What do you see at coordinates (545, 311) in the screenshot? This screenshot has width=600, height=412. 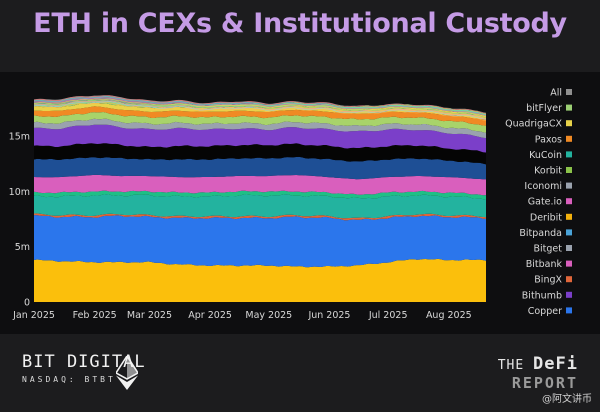 I see `legend-label: Copper` at bounding box center [545, 311].